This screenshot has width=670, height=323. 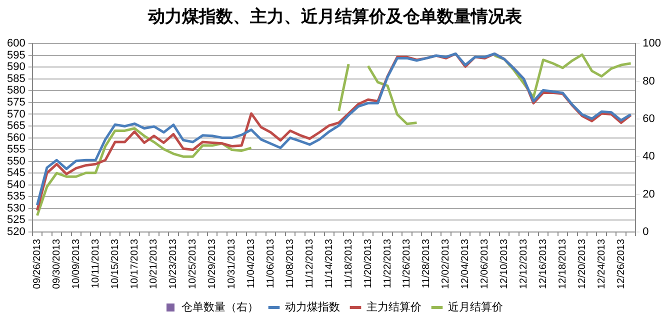 What do you see at coordinates (16, 55) in the screenshot?
I see `y-tick-label: 595` at bounding box center [16, 55].